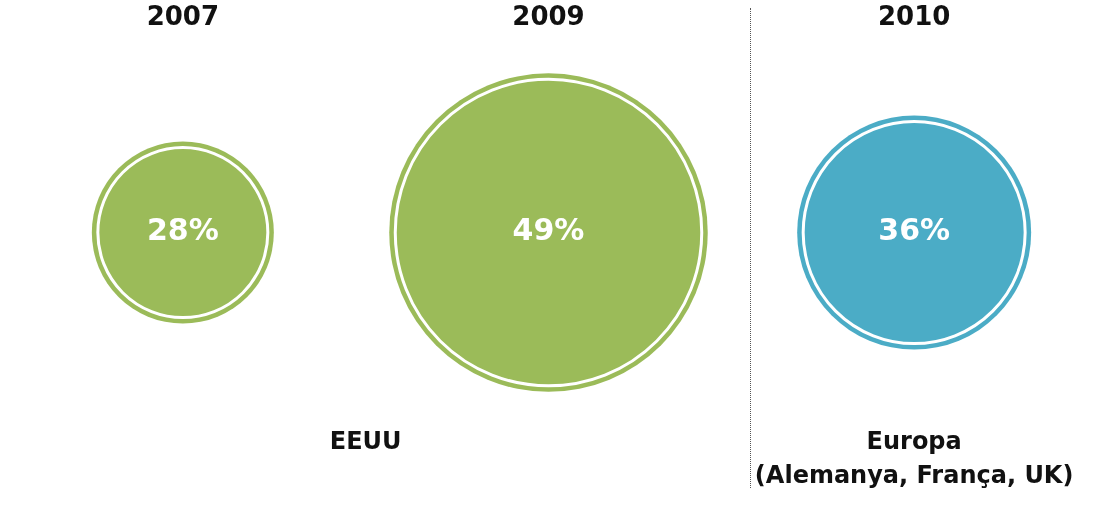 The height and width of the screenshot is (506, 1097). I want to click on category-label: 2010, so click(914, 16).